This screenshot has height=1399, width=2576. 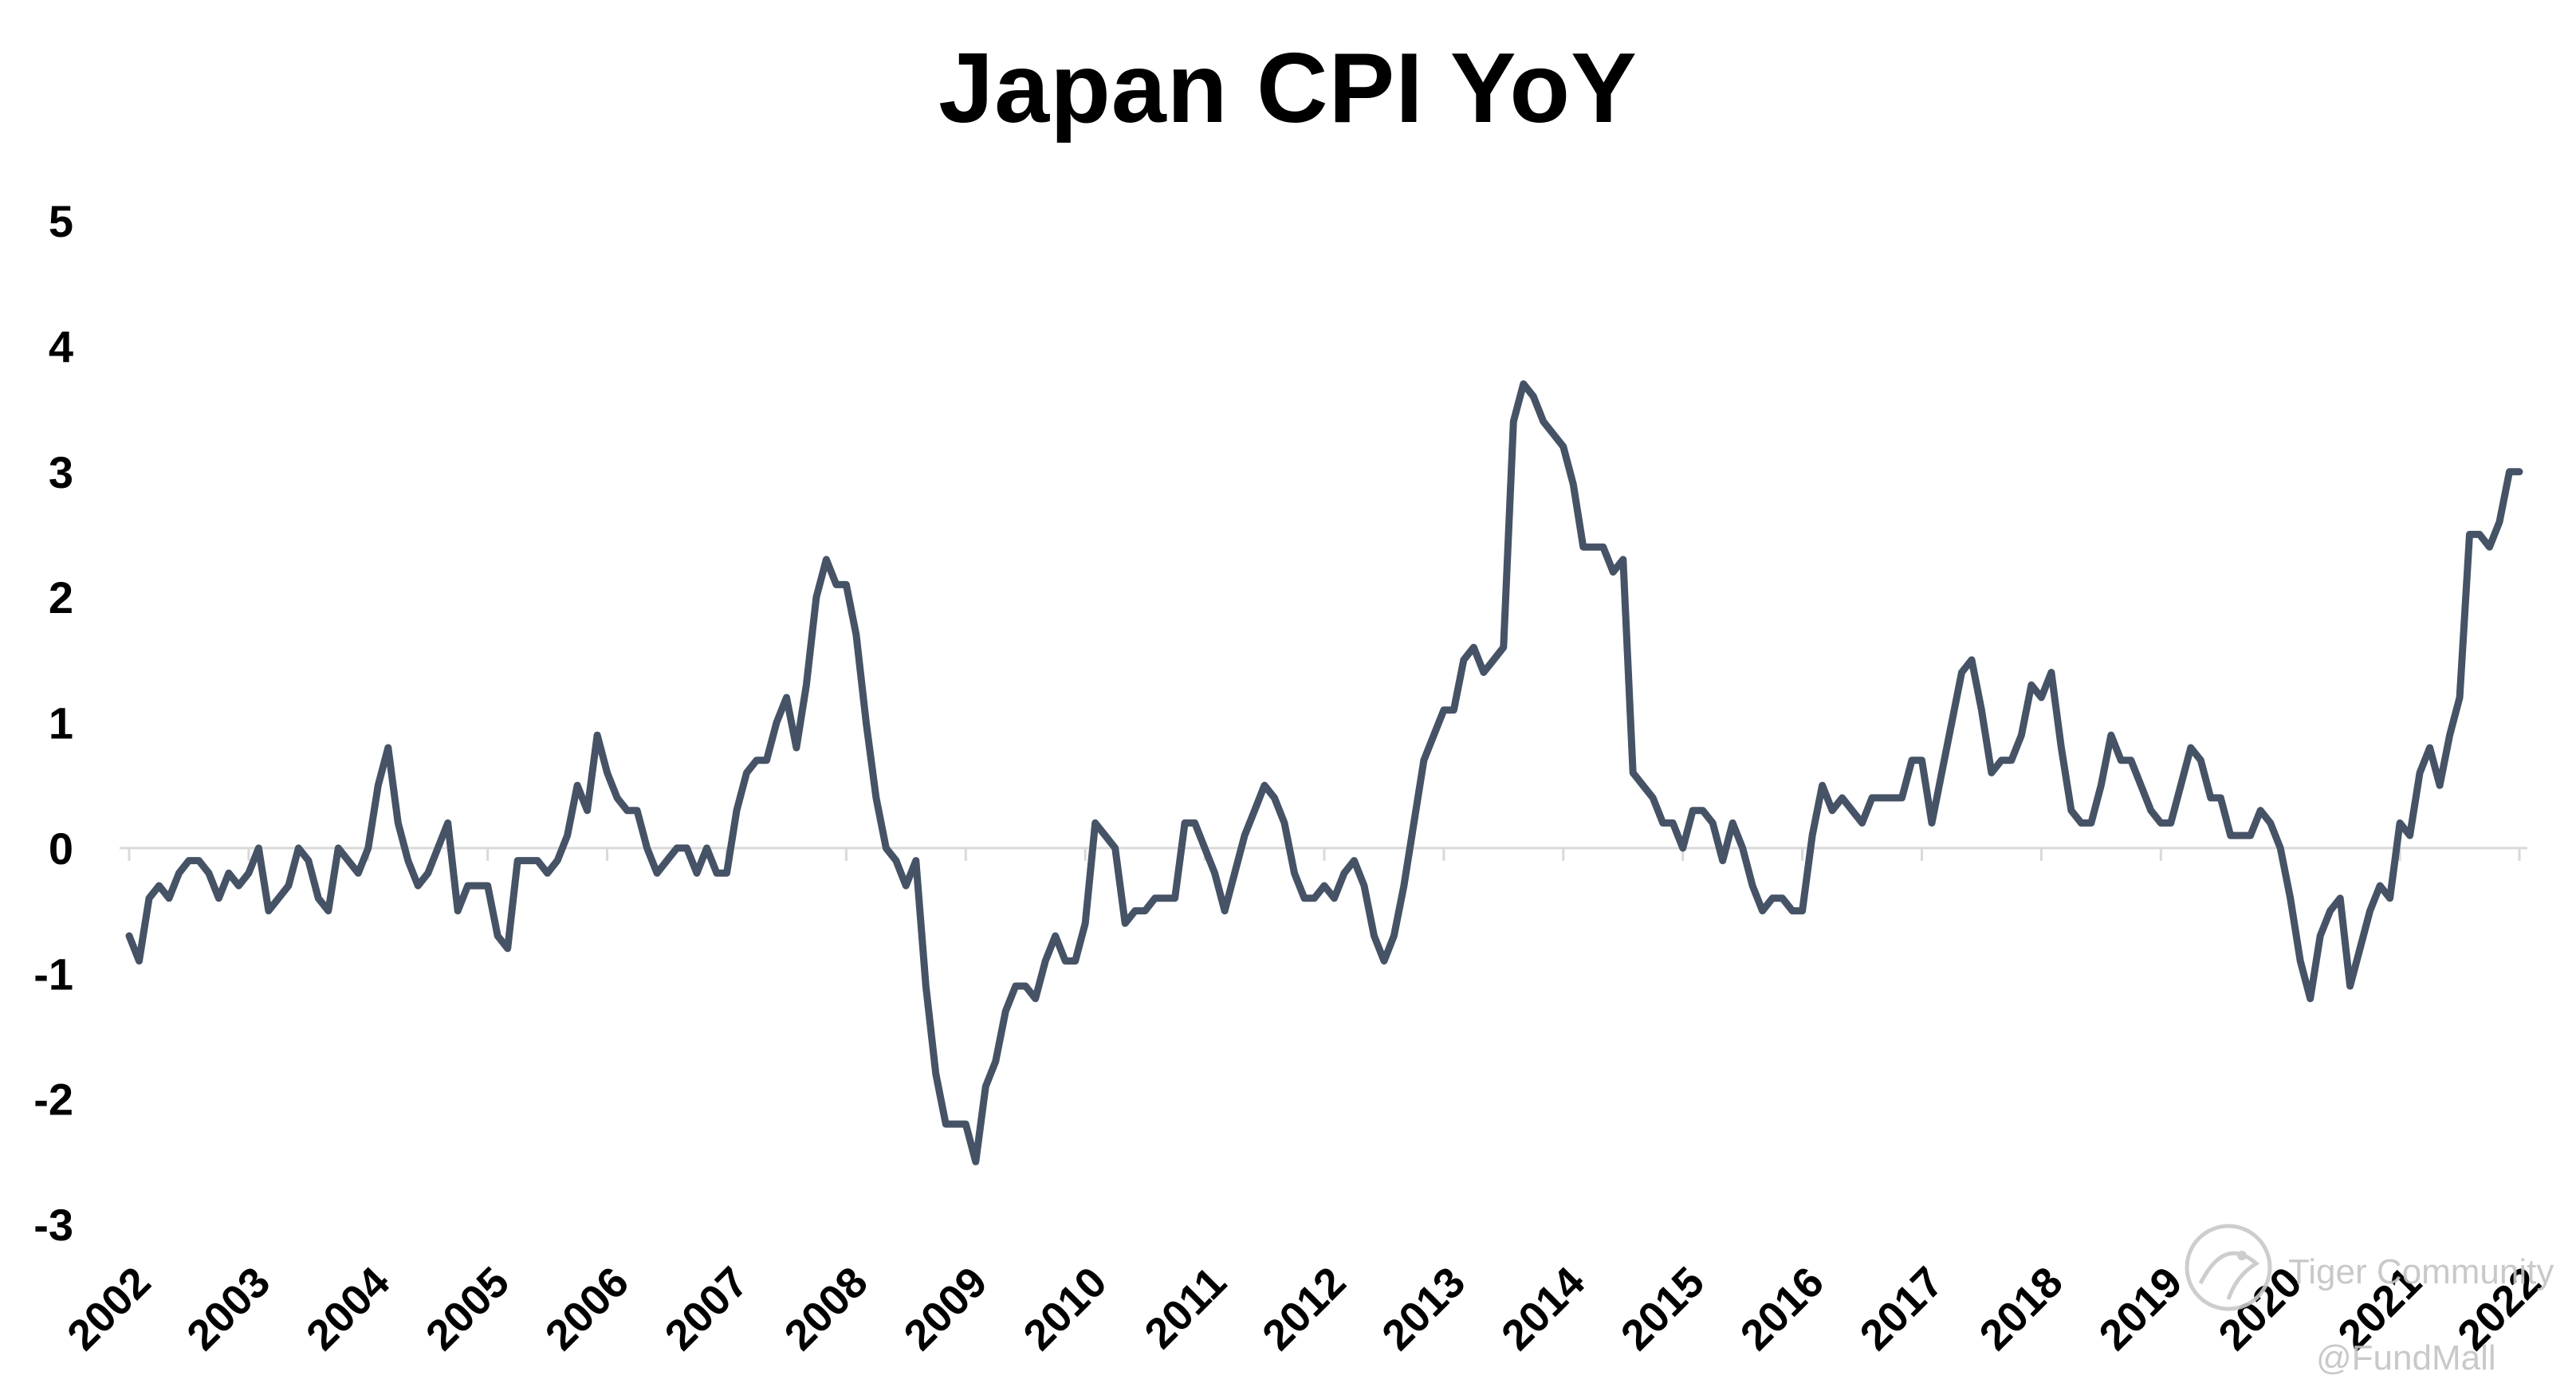 What do you see at coordinates (2022, 1308) in the screenshot?
I see `x-tick-label: 2018` at bounding box center [2022, 1308].